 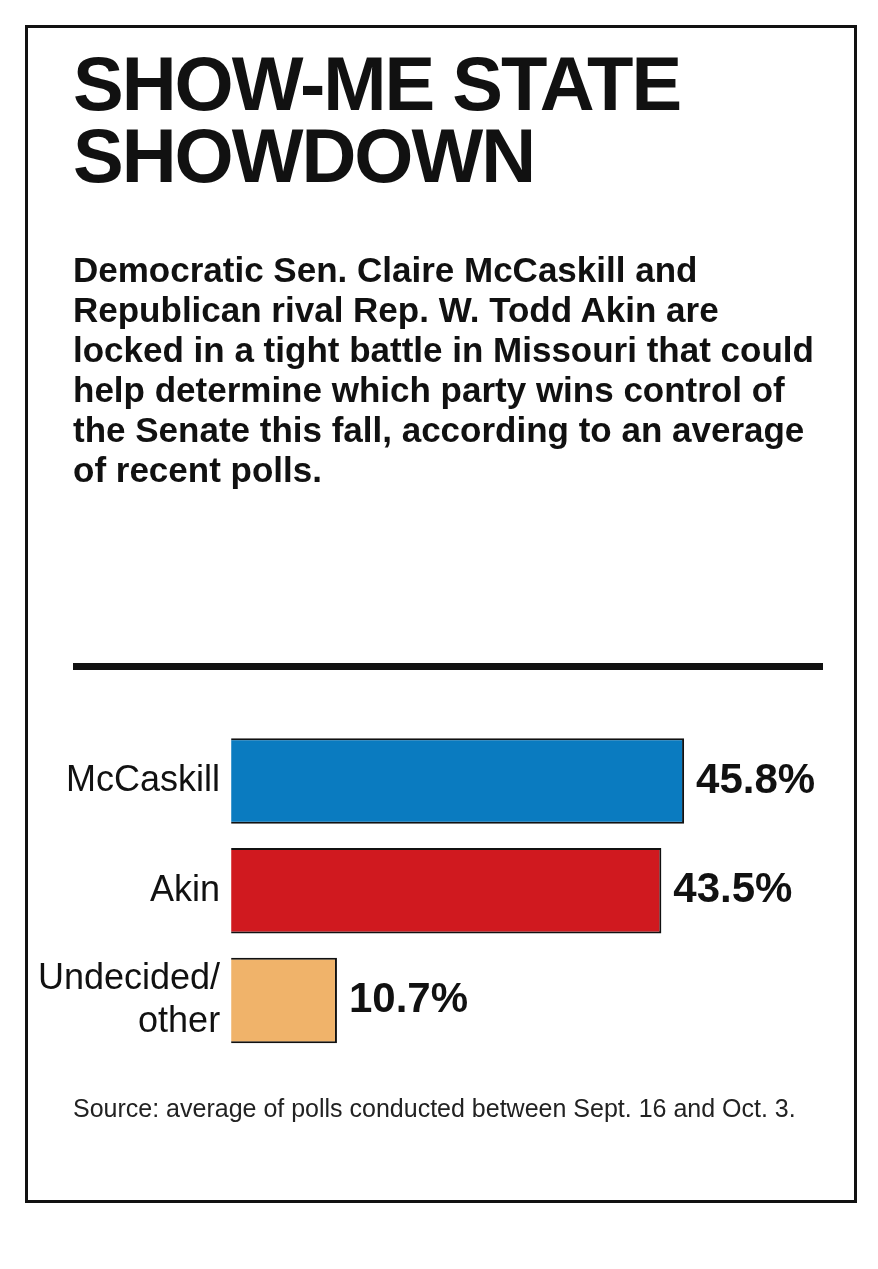 I want to click on y-tick-label: Akin, so click(x=185, y=888).